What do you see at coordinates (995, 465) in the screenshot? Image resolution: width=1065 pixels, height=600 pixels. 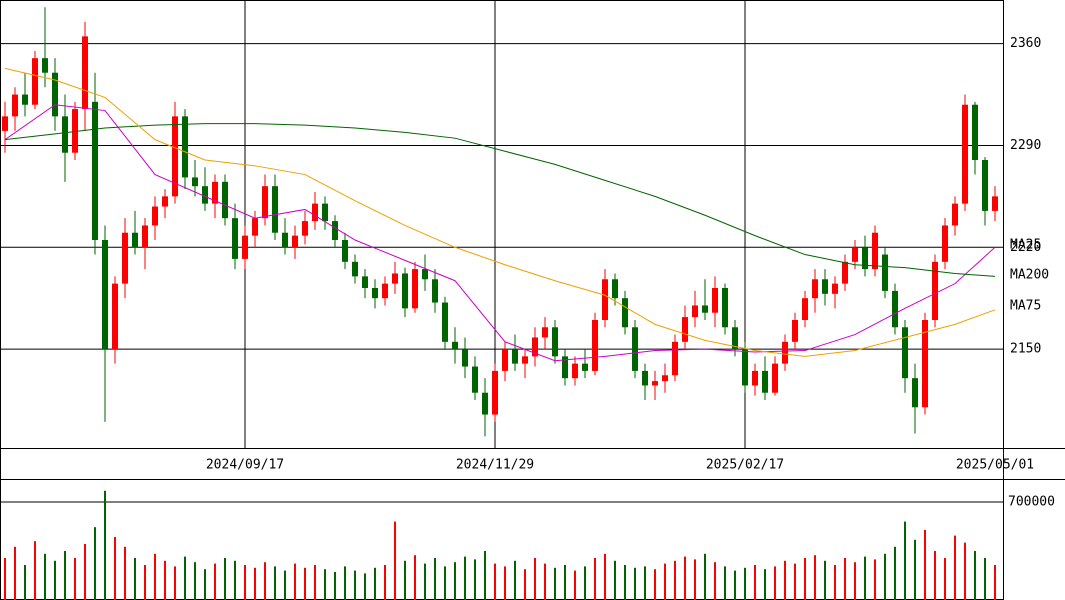 I see `x-tick-label: 2025/05/01` at bounding box center [995, 465].